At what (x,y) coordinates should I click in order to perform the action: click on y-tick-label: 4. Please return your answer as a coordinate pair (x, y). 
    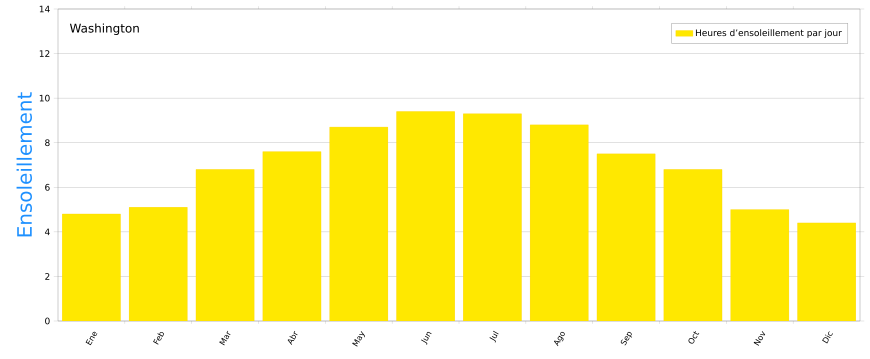
    Looking at the image, I should click on (47, 232).